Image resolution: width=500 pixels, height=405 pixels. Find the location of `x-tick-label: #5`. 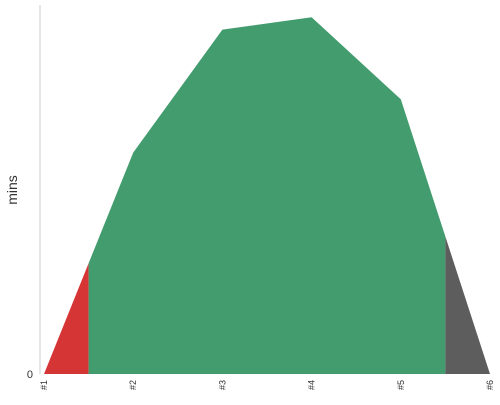

x-tick-label: #5 is located at coordinates (401, 385).